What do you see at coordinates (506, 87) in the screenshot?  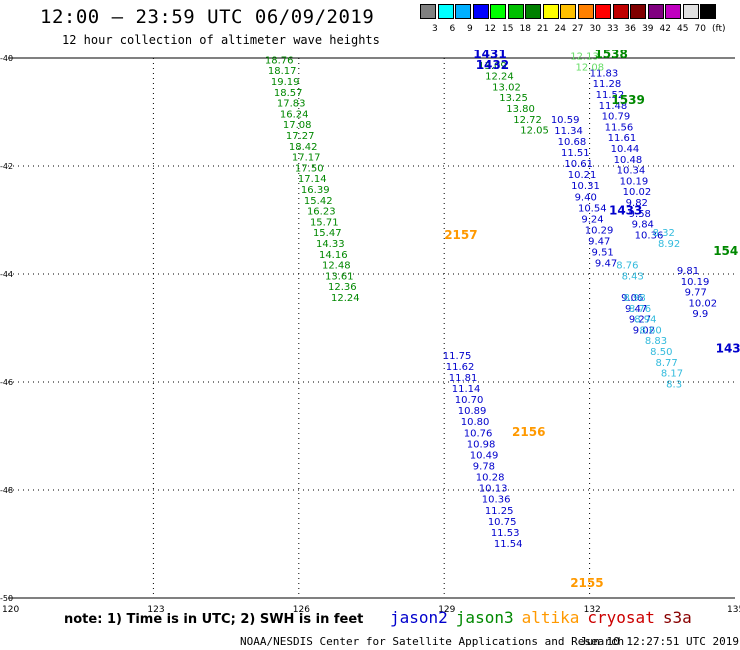 I see `wave-height-label: 13.02` at bounding box center [506, 87].